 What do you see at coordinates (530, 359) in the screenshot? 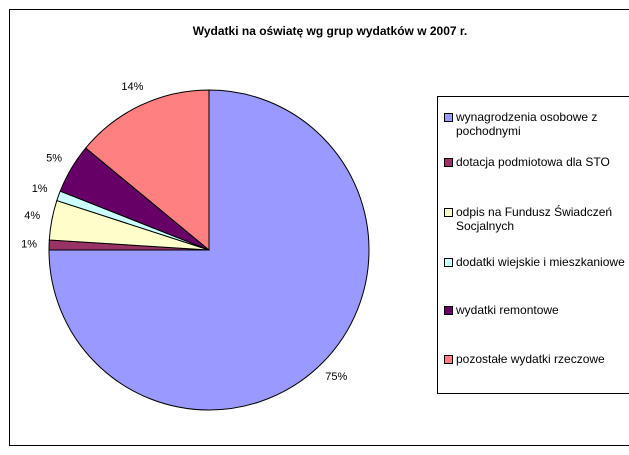
I see `legend-label: pozostałe wydatki rzeczowe` at bounding box center [530, 359].